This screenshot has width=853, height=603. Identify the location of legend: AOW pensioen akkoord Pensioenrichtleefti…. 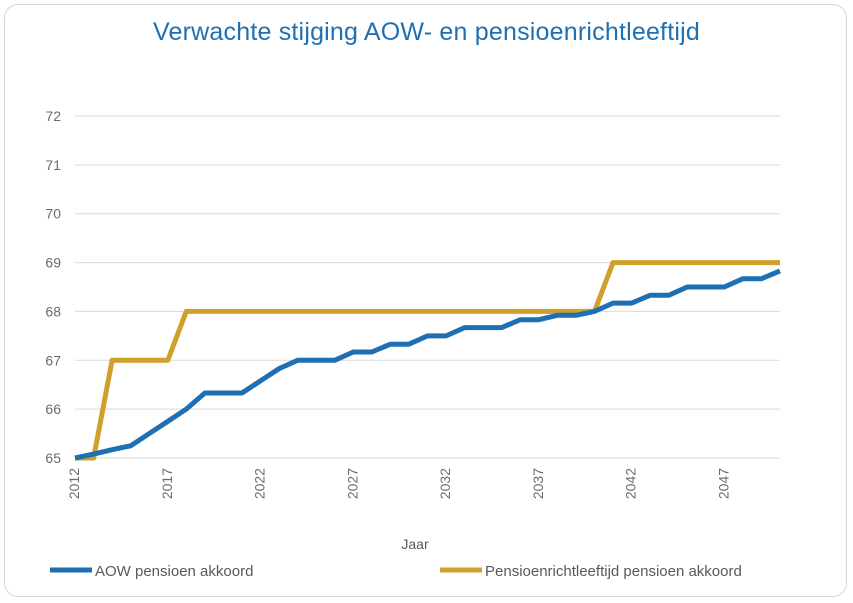
(396, 571).